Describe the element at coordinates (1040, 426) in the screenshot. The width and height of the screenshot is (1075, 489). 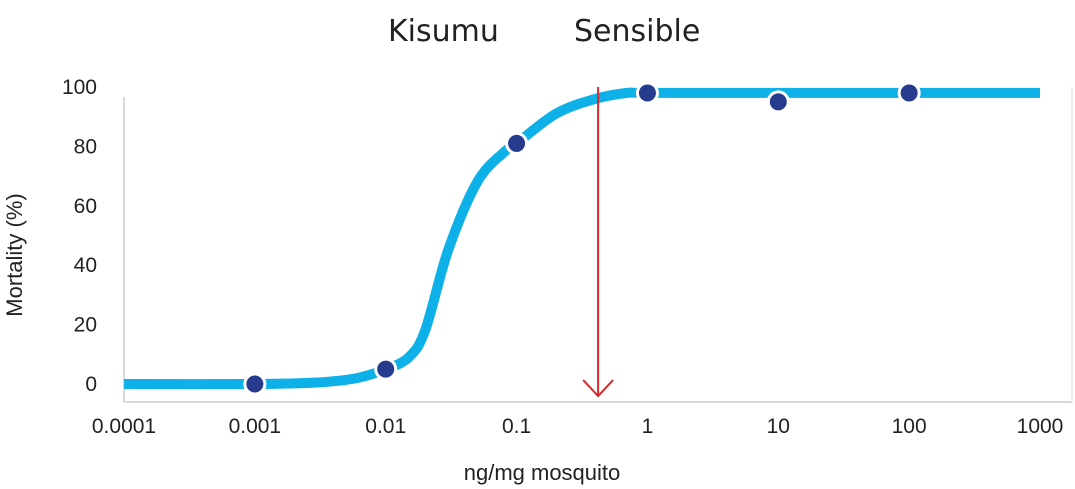
I see `x-tick-label: 1000` at that location.